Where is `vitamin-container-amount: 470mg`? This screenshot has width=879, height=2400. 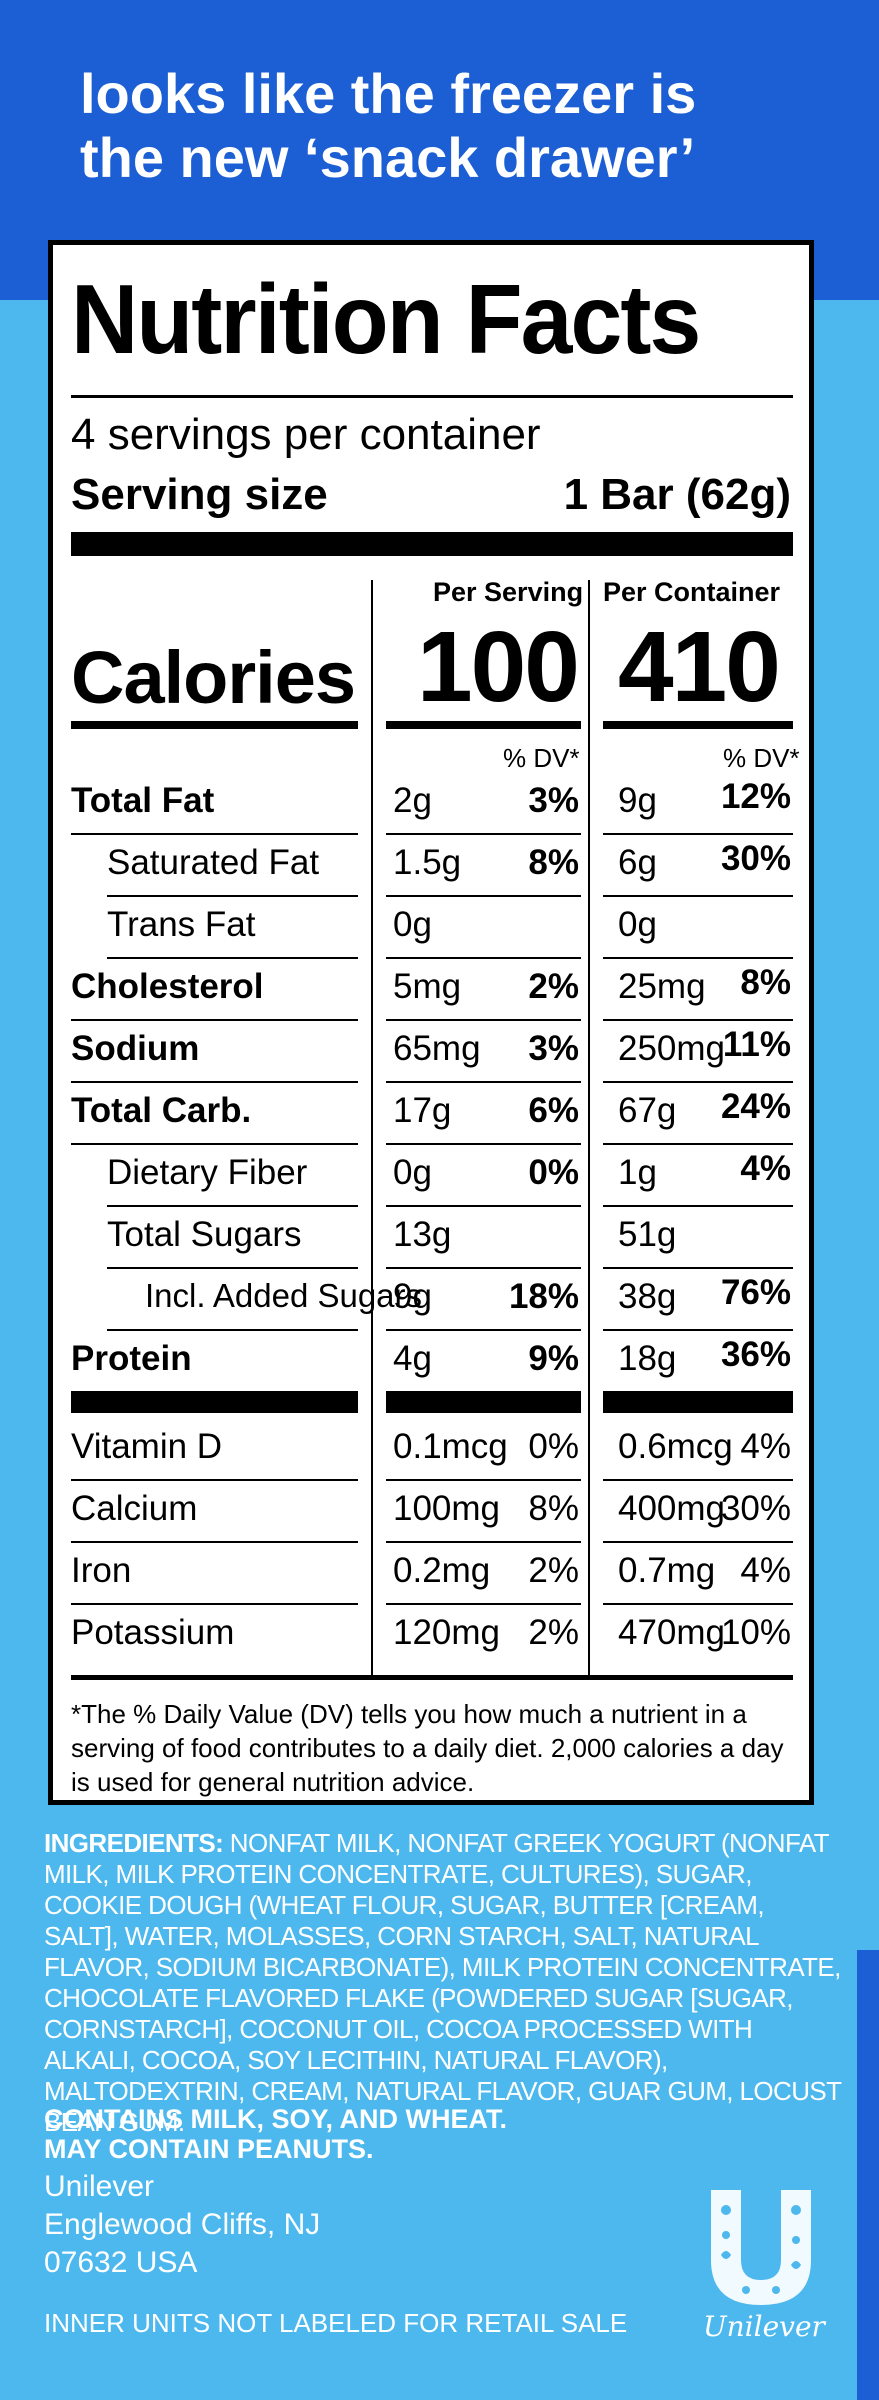 vitamin-container-amount: 470mg is located at coordinates (672, 1632).